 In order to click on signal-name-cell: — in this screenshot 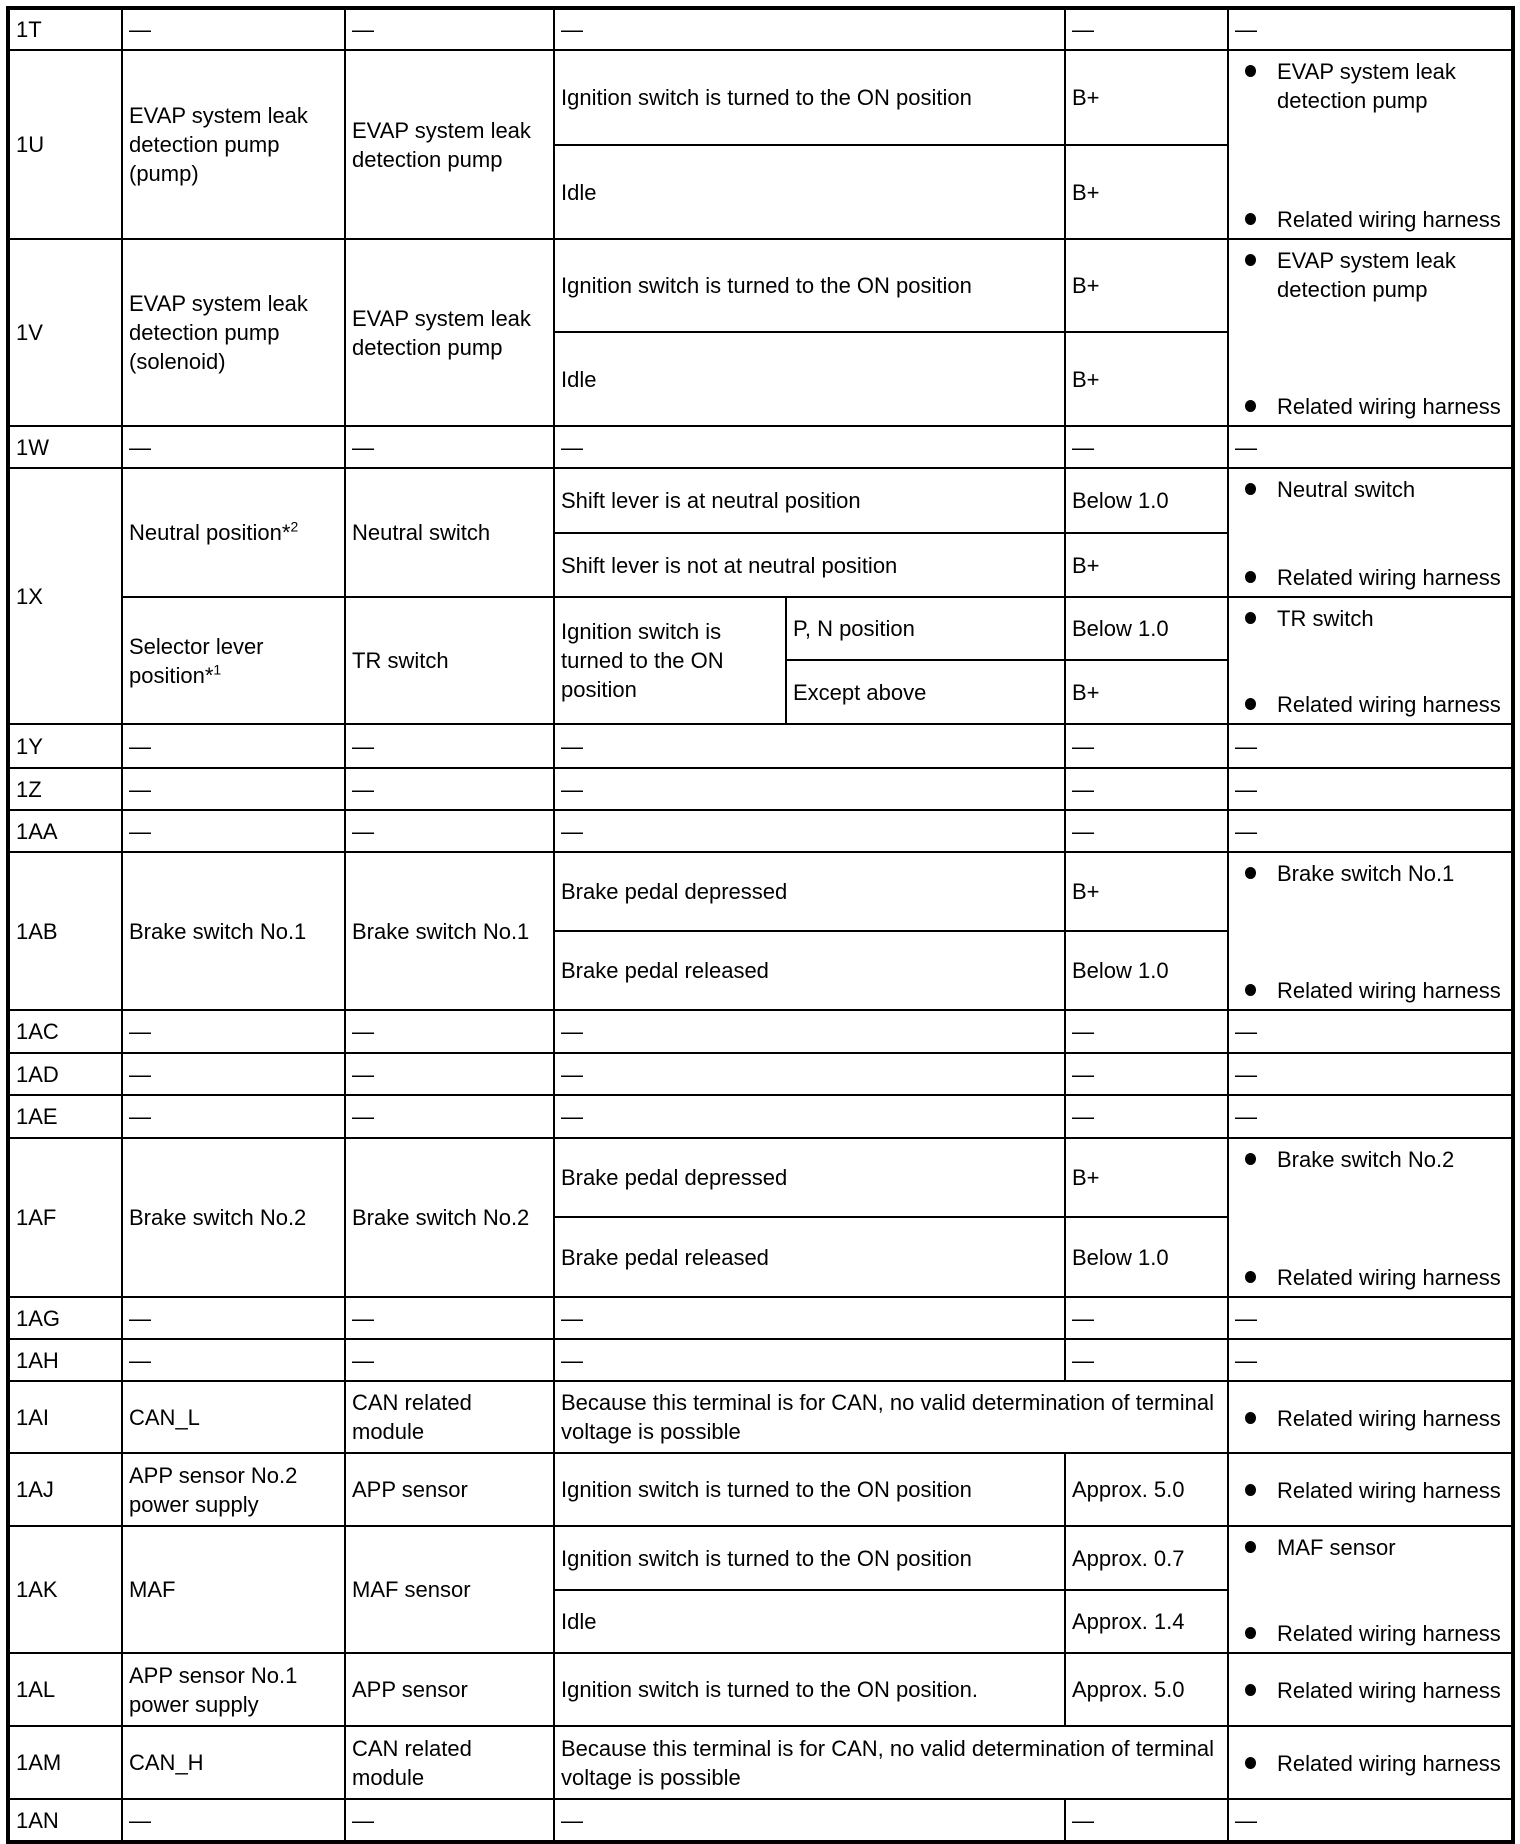, I will do `click(233, 746)`.